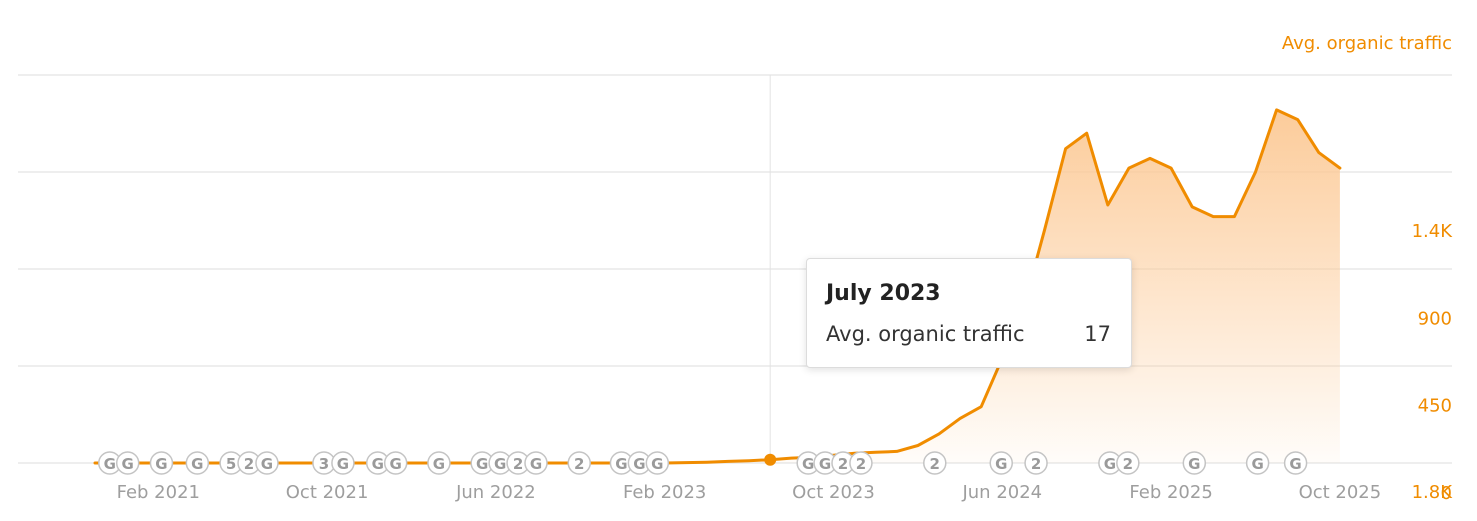 The width and height of the screenshot is (1477, 521). What do you see at coordinates (1170, 492) in the screenshot?
I see `x-tick-label: Feb 2025` at bounding box center [1170, 492].